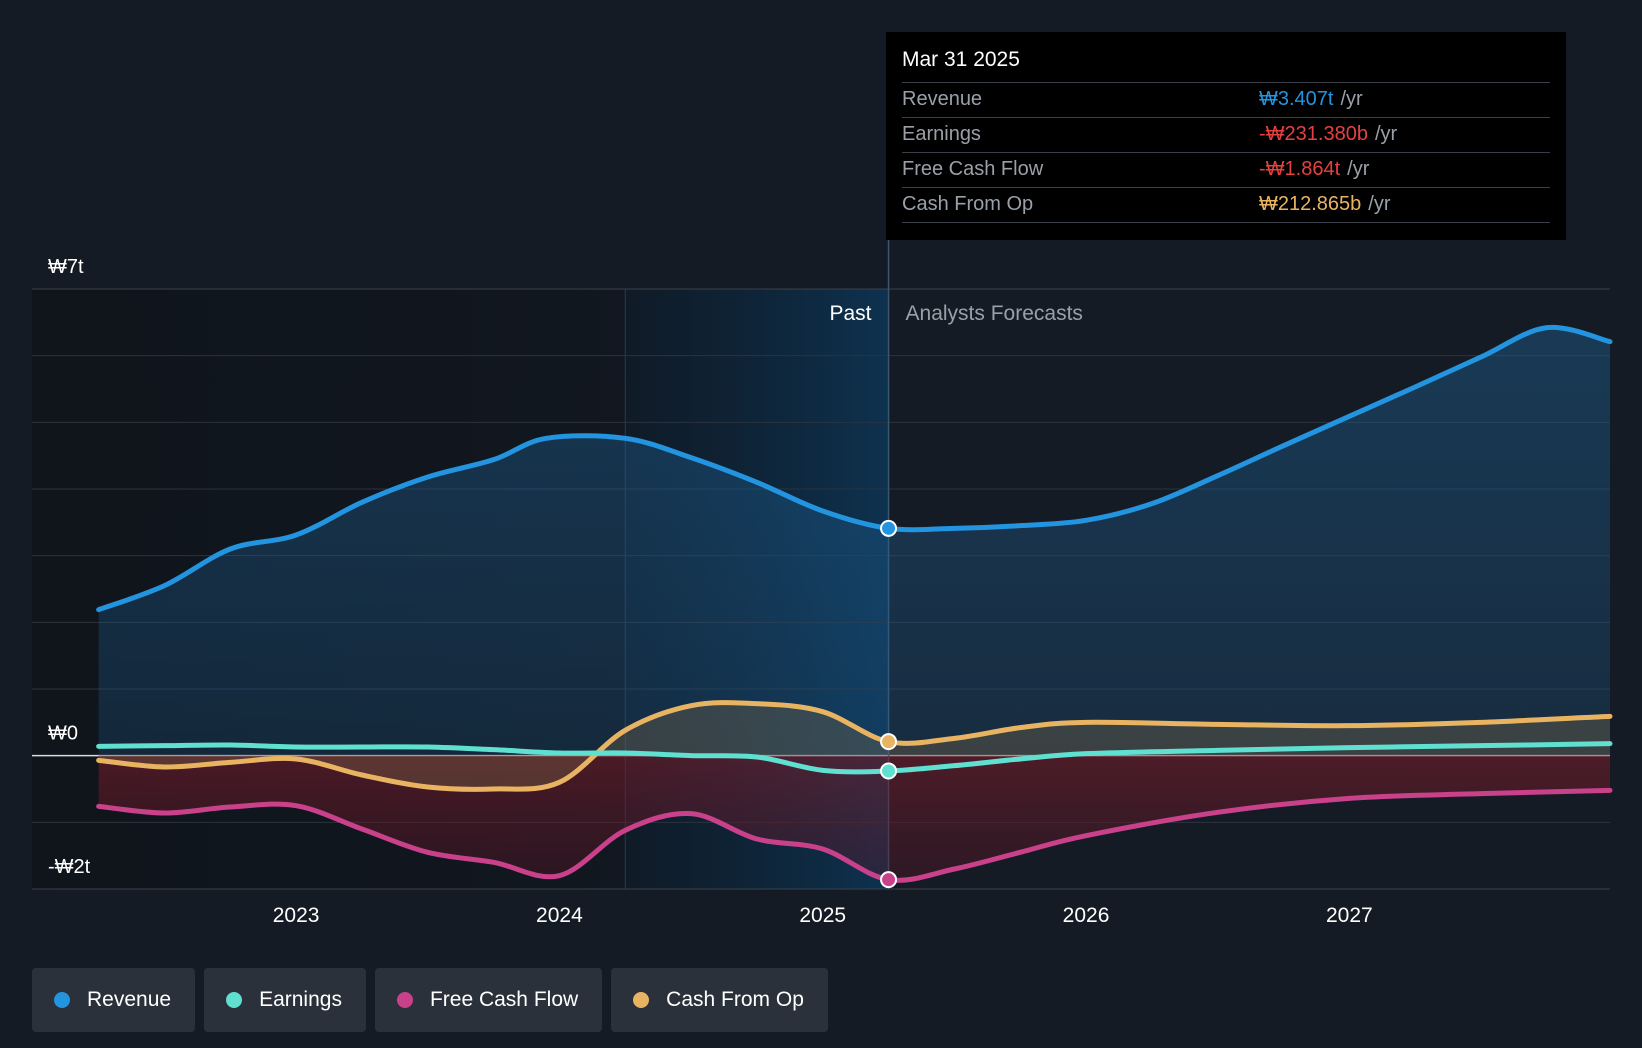  Describe the element at coordinates (968, 204) in the screenshot. I see `tooltip-label: Cash From Op` at that location.